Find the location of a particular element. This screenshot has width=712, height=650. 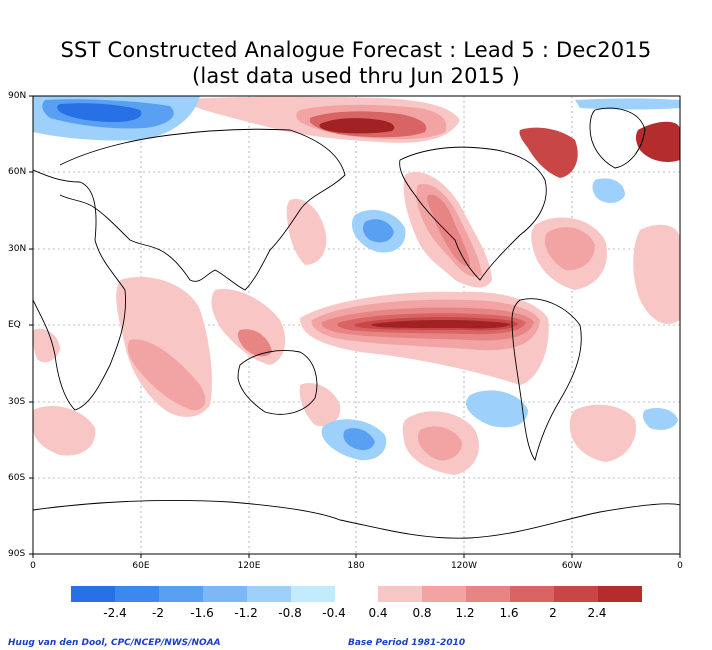

nz-cool-inner is located at coordinates (359, 439).